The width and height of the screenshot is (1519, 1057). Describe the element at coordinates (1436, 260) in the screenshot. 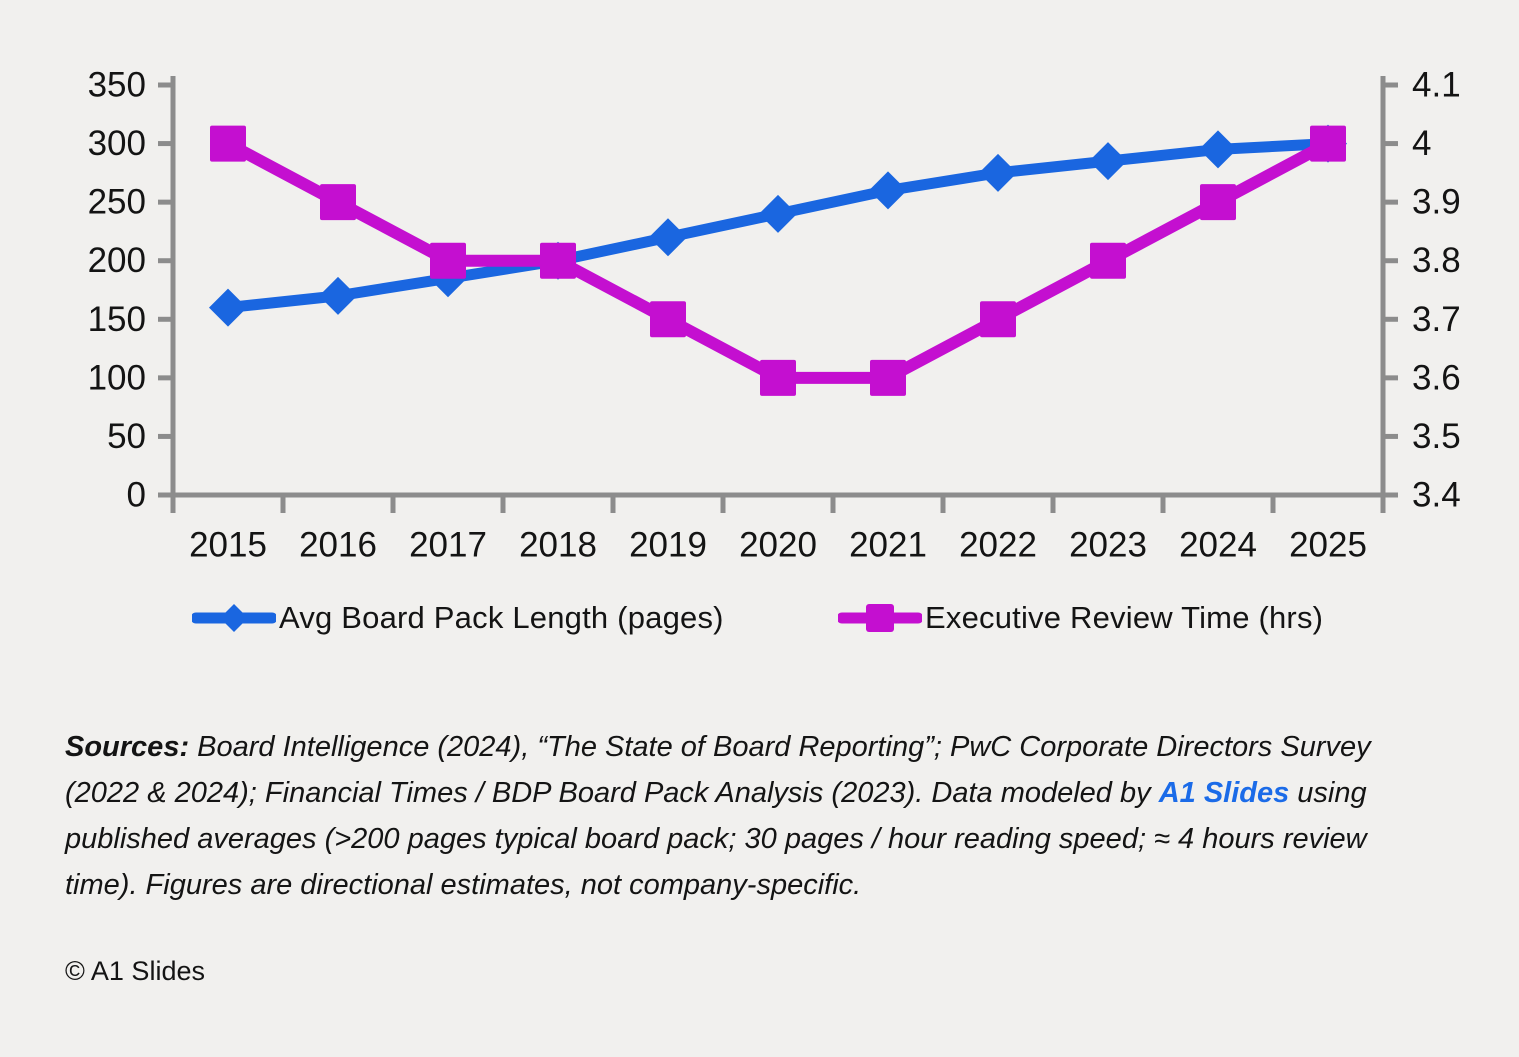

I see `svg-text: 3.8` at that location.